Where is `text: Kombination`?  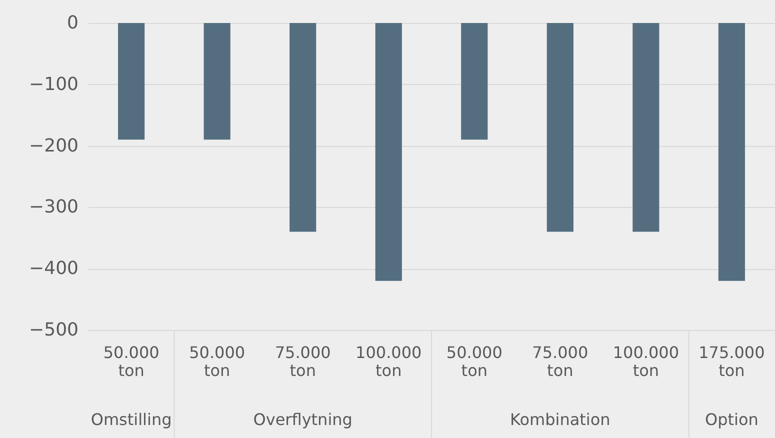 text: Kombination is located at coordinates (560, 419).